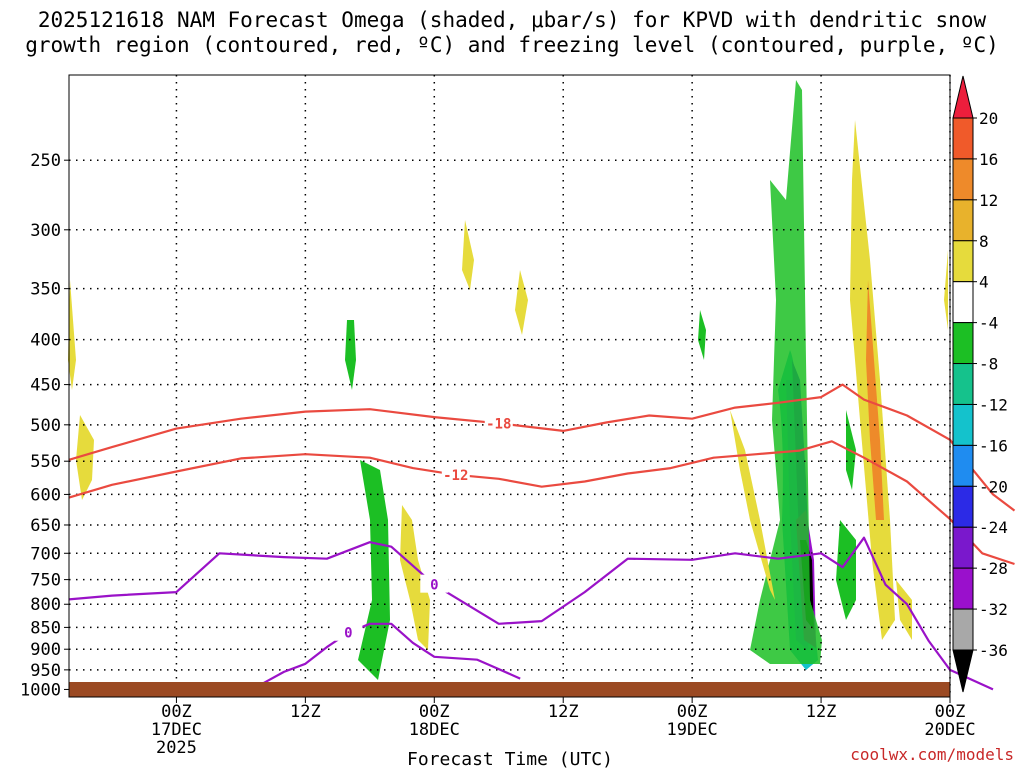  Describe the element at coordinates (374, 570) in the screenshot. I see `omega-cell-green-mid` at that location.